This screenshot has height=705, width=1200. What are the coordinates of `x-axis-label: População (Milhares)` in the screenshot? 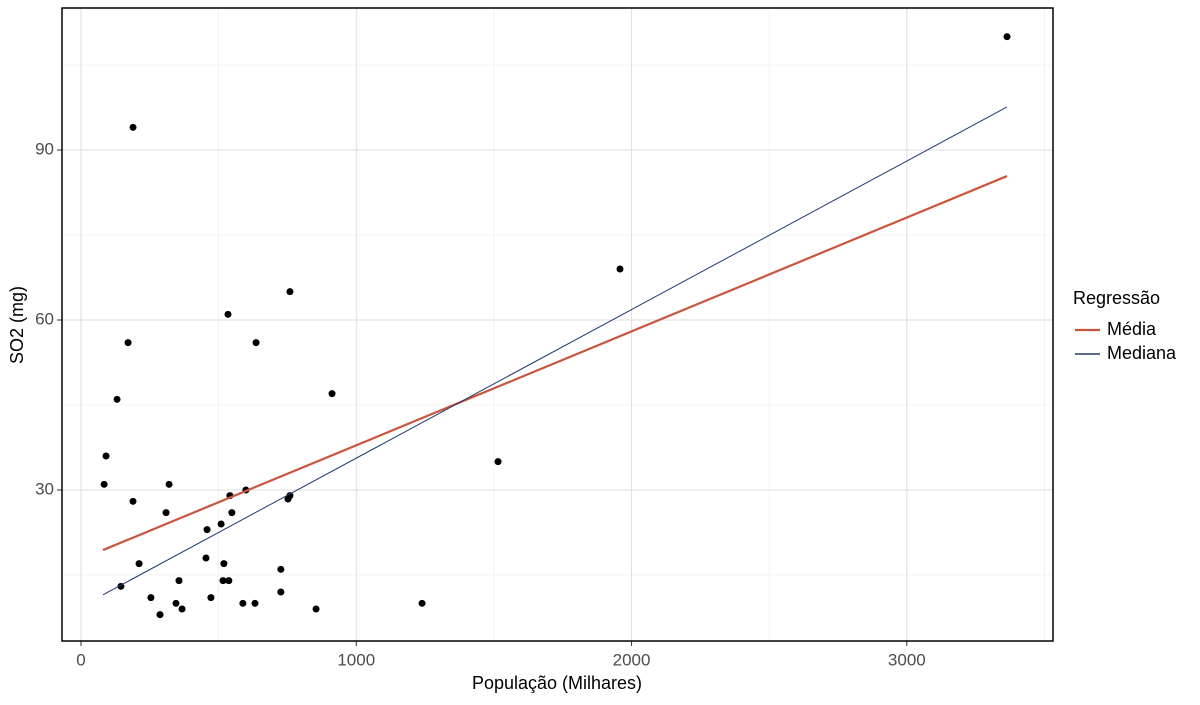 It's located at (557, 683).